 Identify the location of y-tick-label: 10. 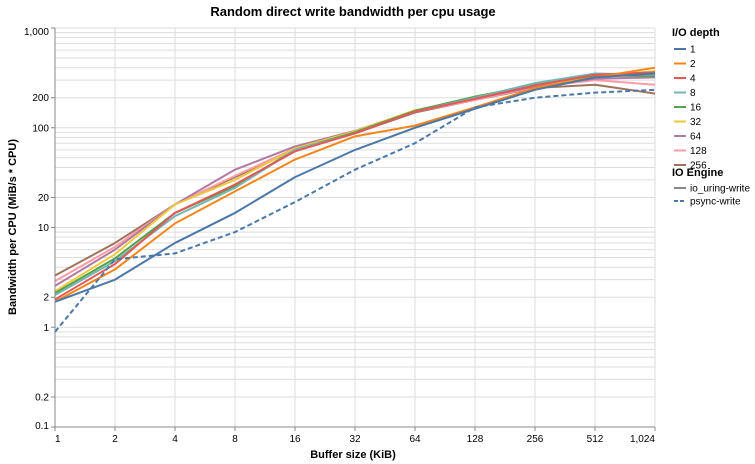
(44, 228).